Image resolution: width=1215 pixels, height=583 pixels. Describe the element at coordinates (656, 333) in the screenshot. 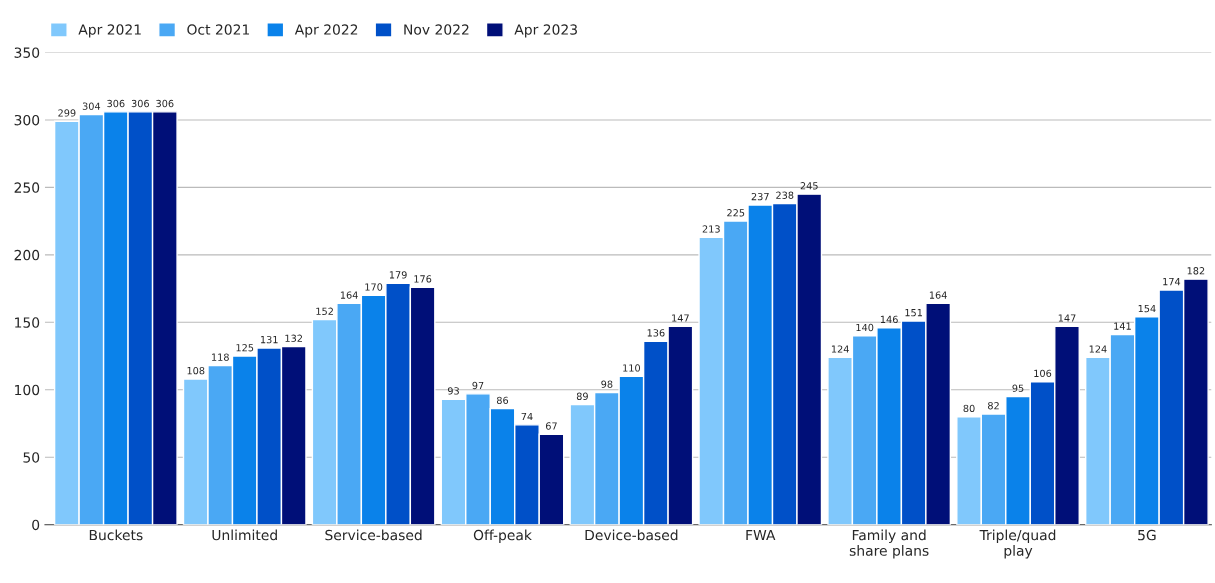

I see `data-label: 136` at that location.